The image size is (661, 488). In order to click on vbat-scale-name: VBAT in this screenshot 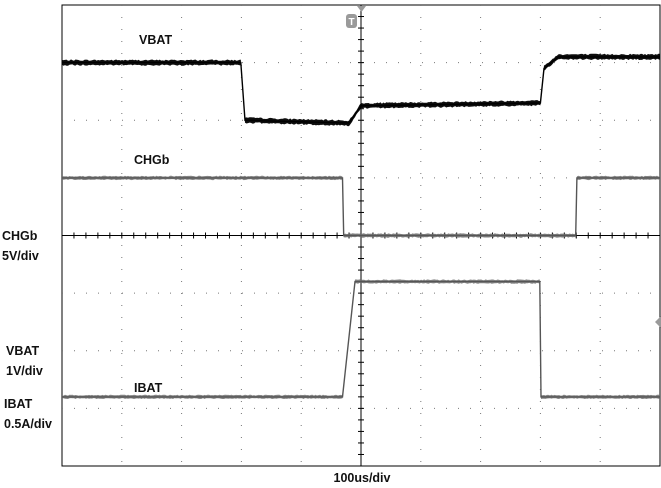, I will do `click(22, 351)`.